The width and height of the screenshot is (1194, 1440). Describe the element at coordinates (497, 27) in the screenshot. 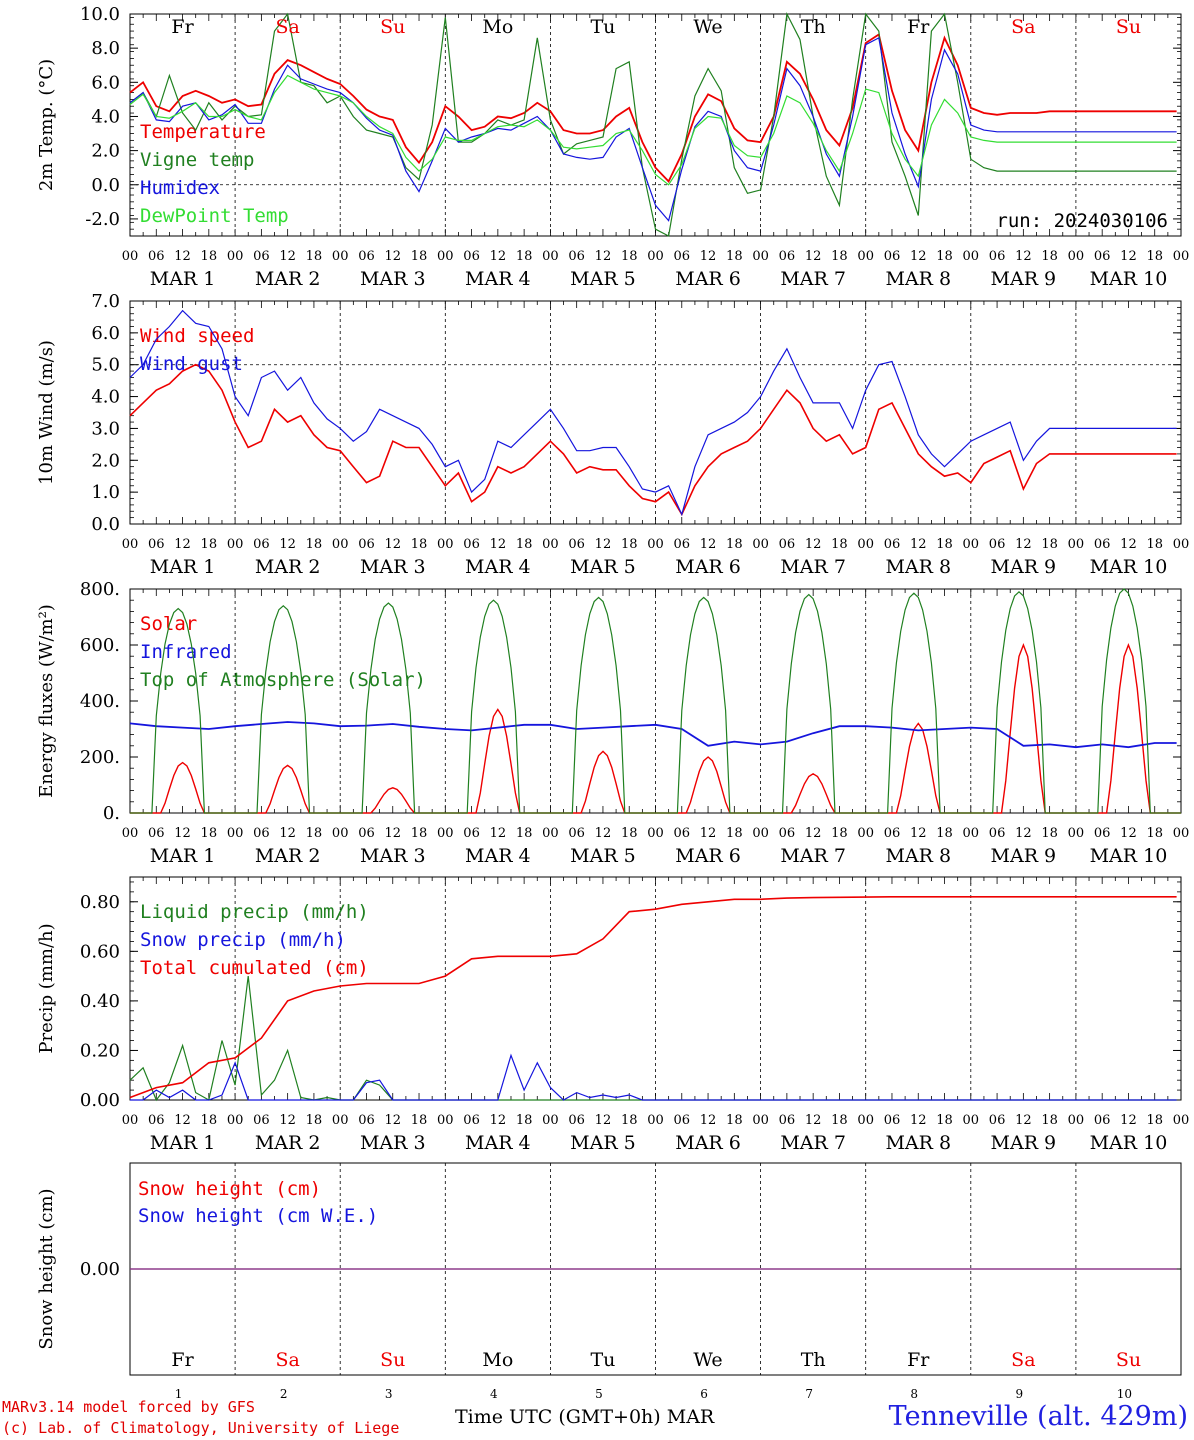

I see `day-name-top: Mo` at that location.